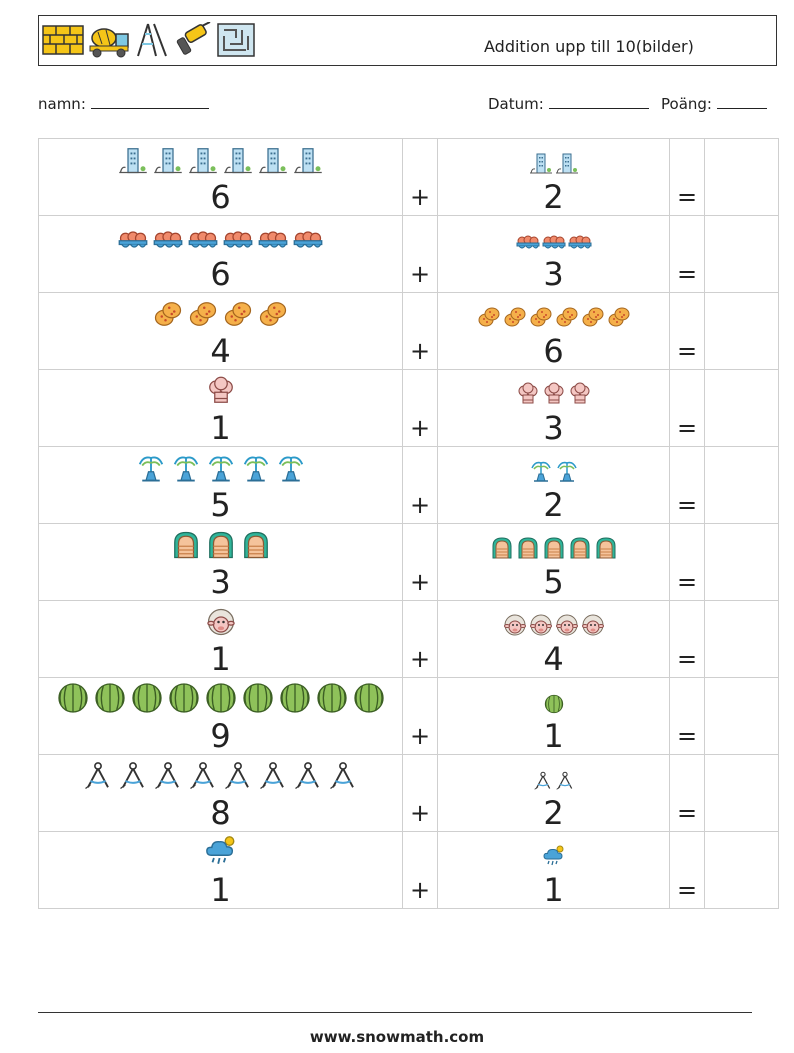  Describe the element at coordinates (714, 103) in the screenshot. I see `score-field: Poäng:` at that location.